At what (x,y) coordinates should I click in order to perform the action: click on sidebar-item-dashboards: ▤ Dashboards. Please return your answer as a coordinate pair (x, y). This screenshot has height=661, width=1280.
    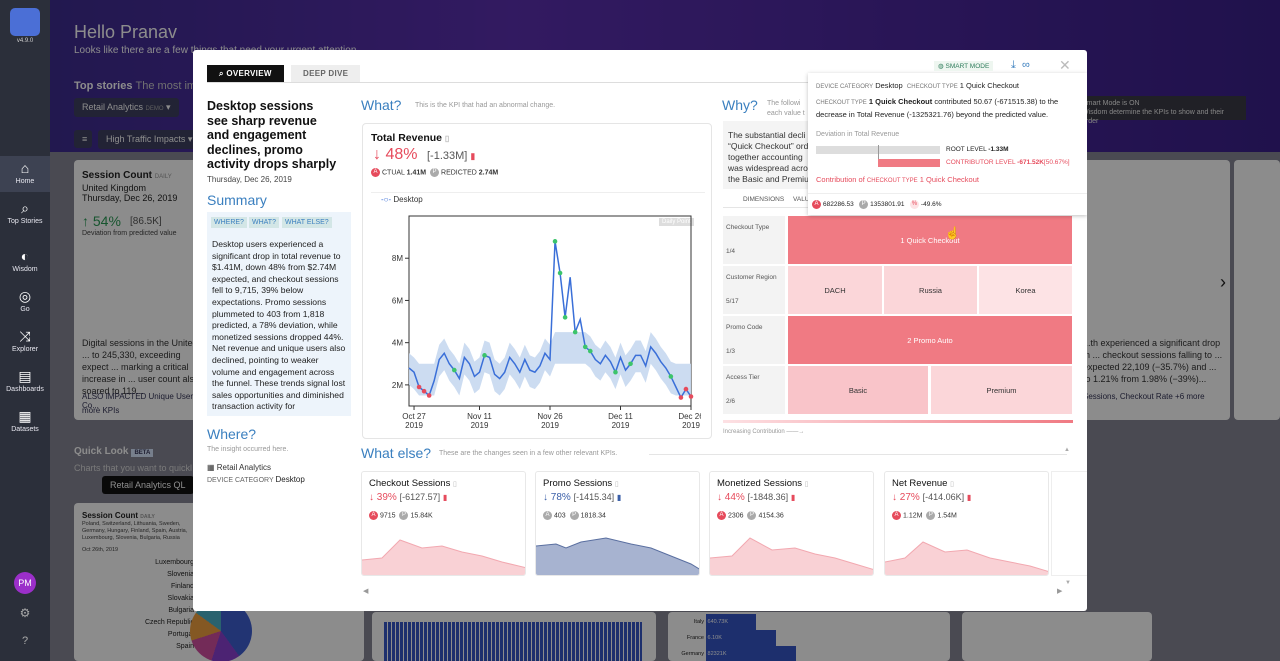
    Looking at the image, I should click on (25, 380).